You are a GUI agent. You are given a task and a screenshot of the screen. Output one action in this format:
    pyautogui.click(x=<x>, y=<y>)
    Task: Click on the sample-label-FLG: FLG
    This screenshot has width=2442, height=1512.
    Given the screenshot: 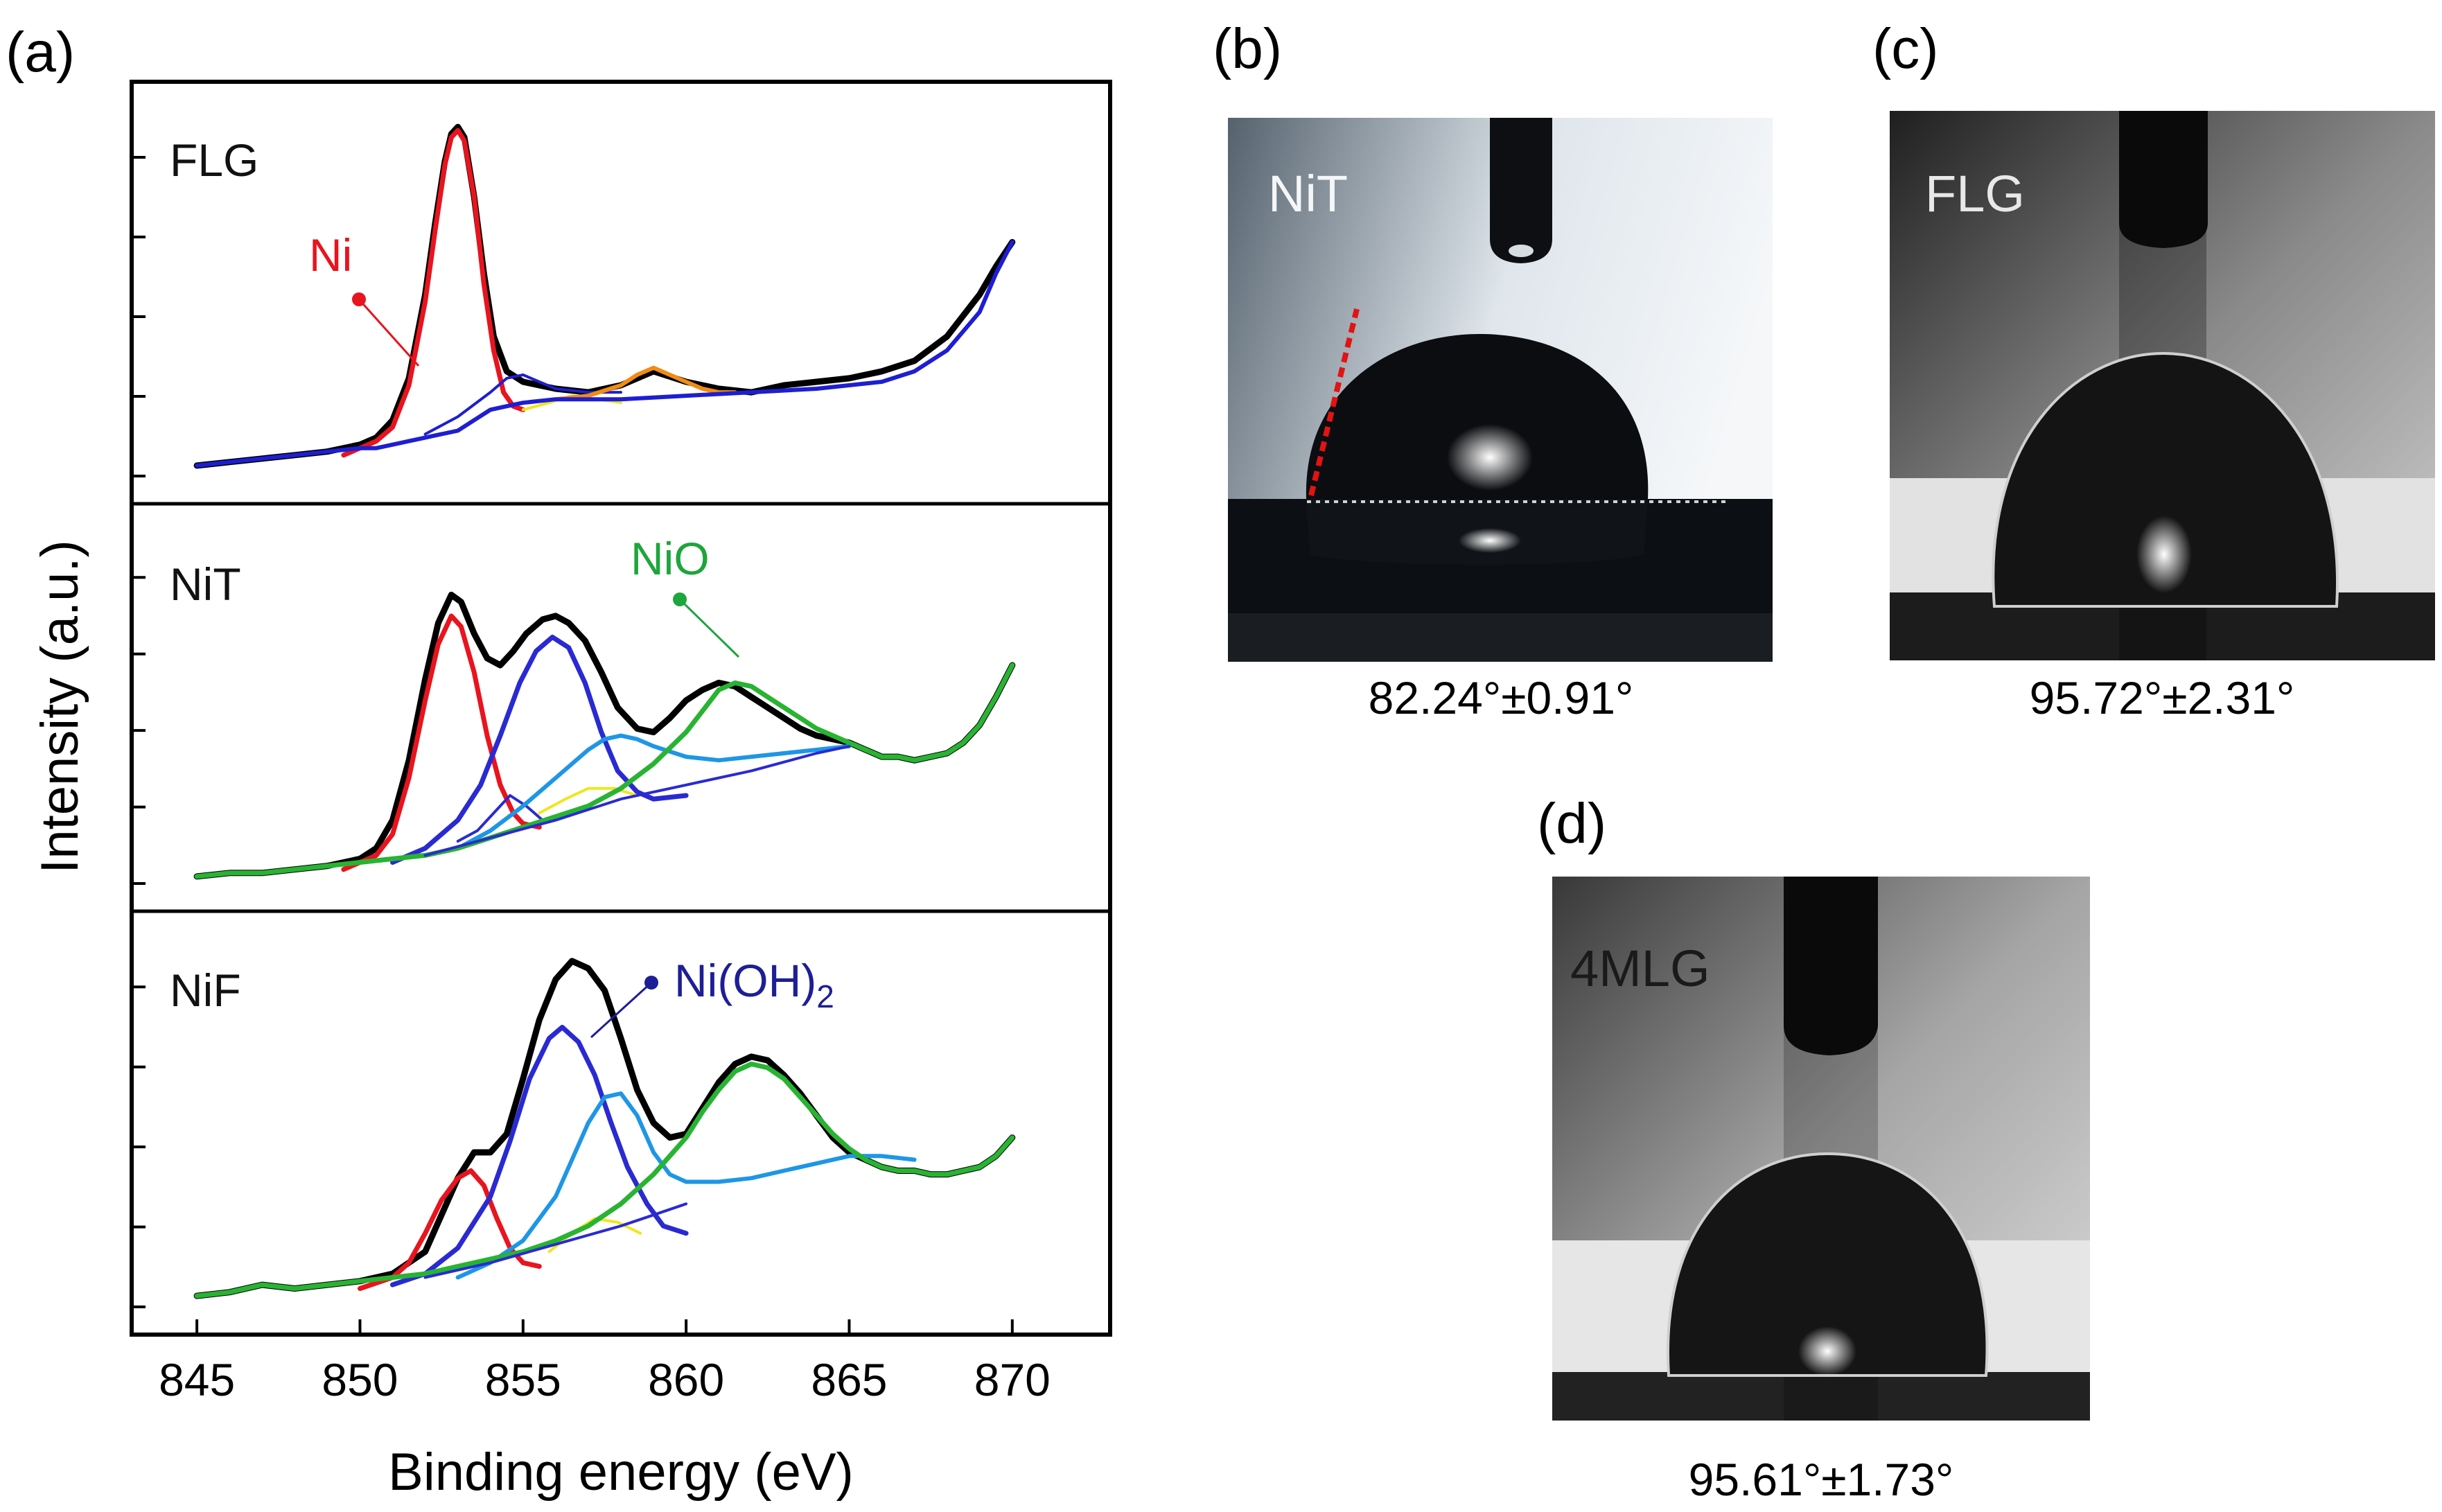 What is the action you would take?
    pyautogui.click(x=214, y=160)
    